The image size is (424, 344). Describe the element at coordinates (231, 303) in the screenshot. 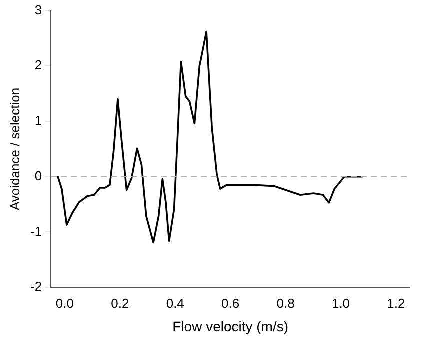

I see `x-tick-label: 0.6` at that location.